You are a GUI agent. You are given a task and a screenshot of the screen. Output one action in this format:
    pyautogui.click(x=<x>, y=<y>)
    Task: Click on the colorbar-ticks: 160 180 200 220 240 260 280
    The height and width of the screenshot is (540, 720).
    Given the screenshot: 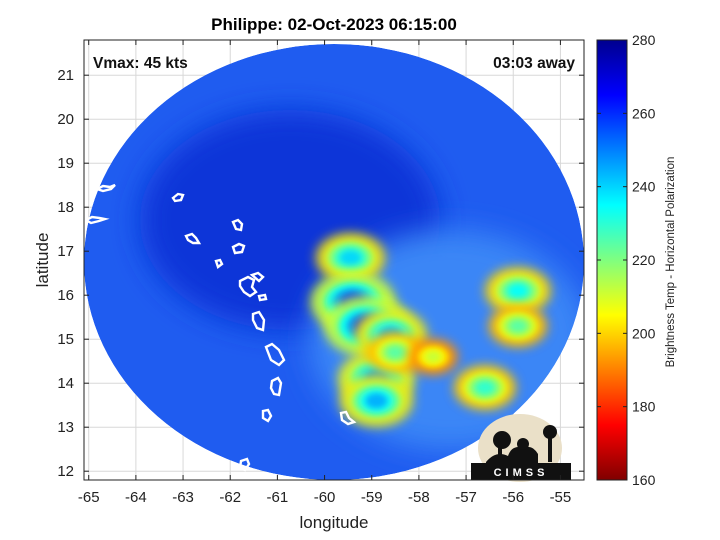 What is the action you would take?
    pyautogui.click(x=626, y=260)
    